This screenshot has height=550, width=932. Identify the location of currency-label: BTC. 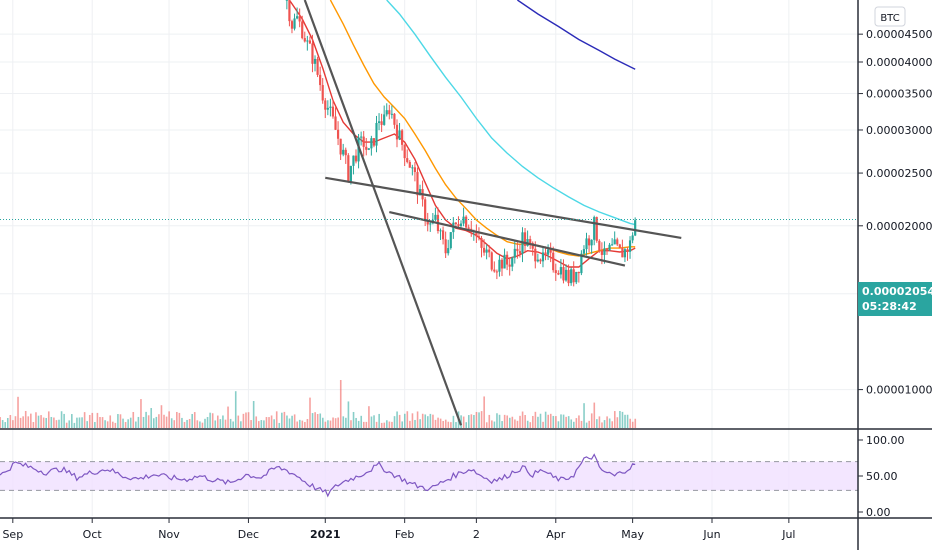
(889, 18).